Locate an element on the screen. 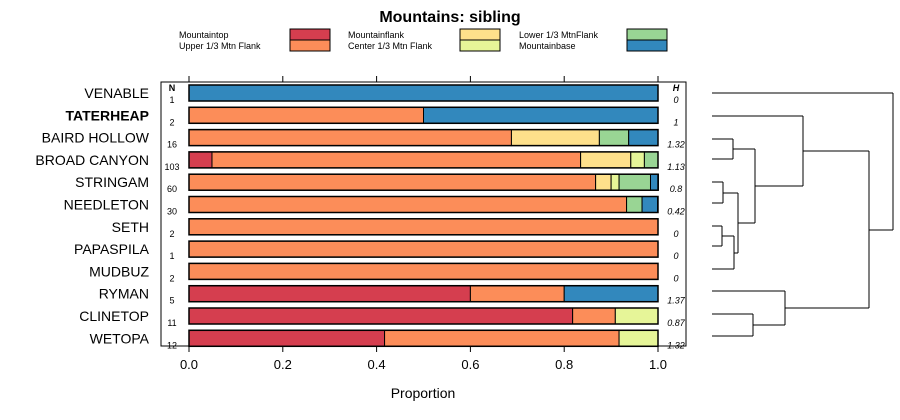  row-label: BROAD CANYON is located at coordinates (92, 160).